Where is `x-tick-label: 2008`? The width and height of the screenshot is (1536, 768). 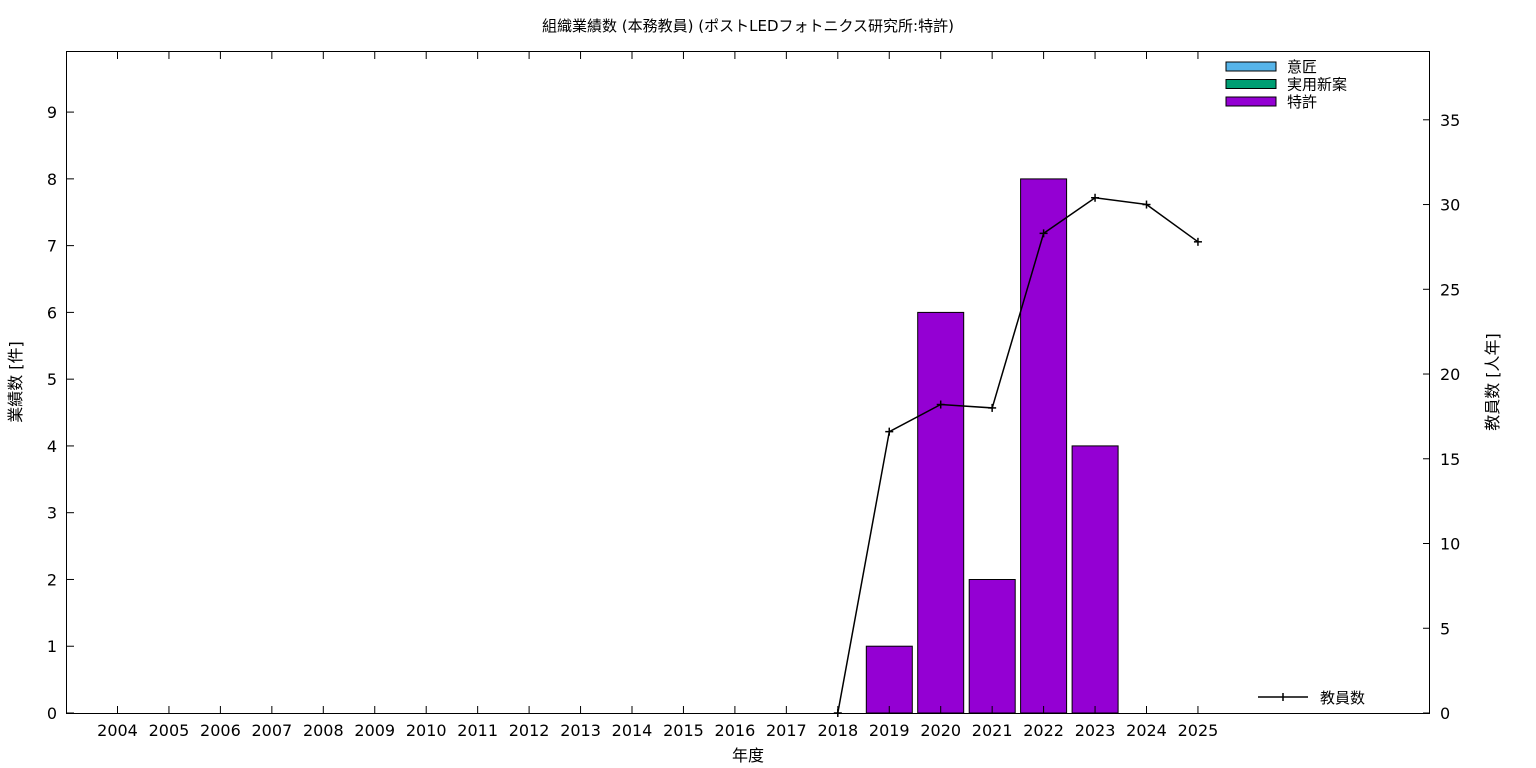 x-tick-label: 2008 is located at coordinates (323, 730).